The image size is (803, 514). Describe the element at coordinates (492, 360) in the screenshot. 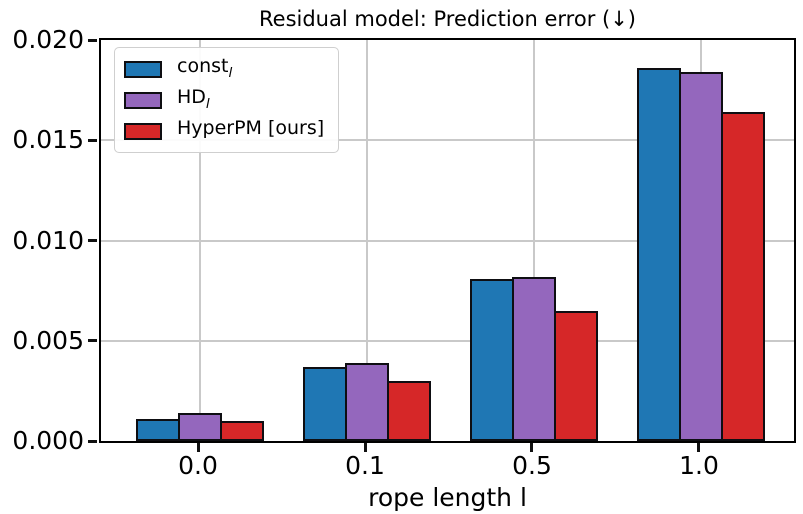

I see `bar-const_l-0.5` at that location.